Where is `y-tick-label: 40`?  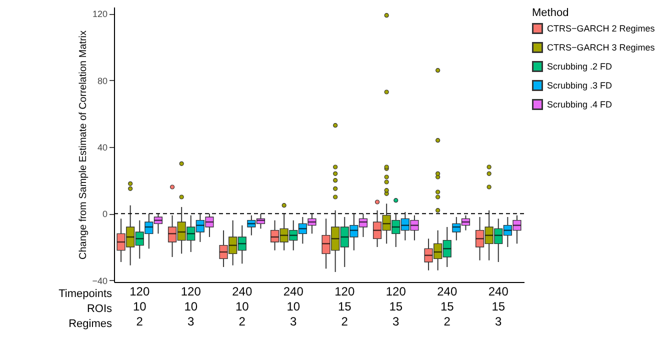
y-tick-label: 40 is located at coordinates (102, 147).